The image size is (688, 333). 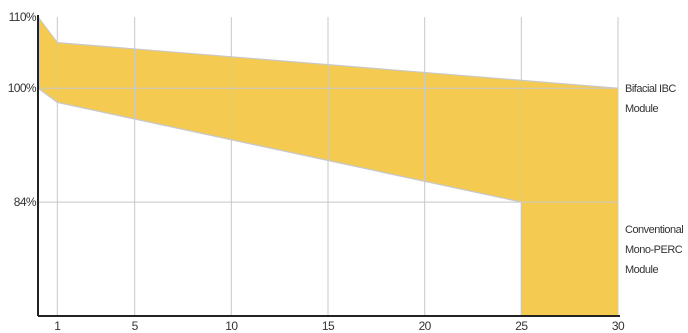 What do you see at coordinates (641, 109) in the screenshot?
I see `bifacial-ibc-label: Module` at bounding box center [641, 109].